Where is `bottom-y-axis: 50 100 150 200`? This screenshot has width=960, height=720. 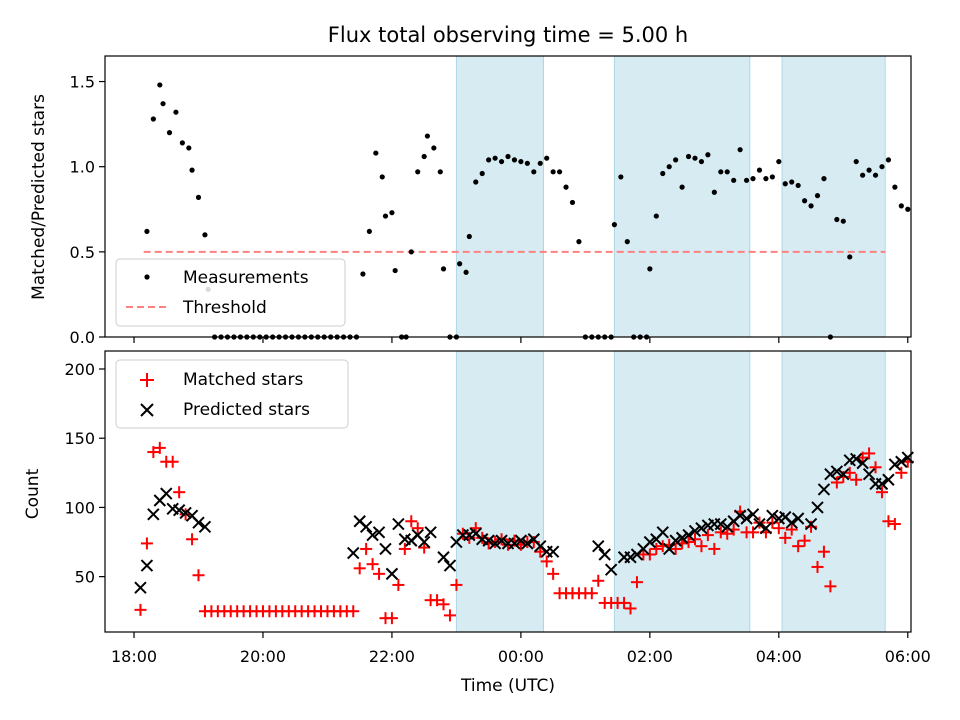 bottom-y-axis: 50 100 150 200 is located at coordinates (84, 473).